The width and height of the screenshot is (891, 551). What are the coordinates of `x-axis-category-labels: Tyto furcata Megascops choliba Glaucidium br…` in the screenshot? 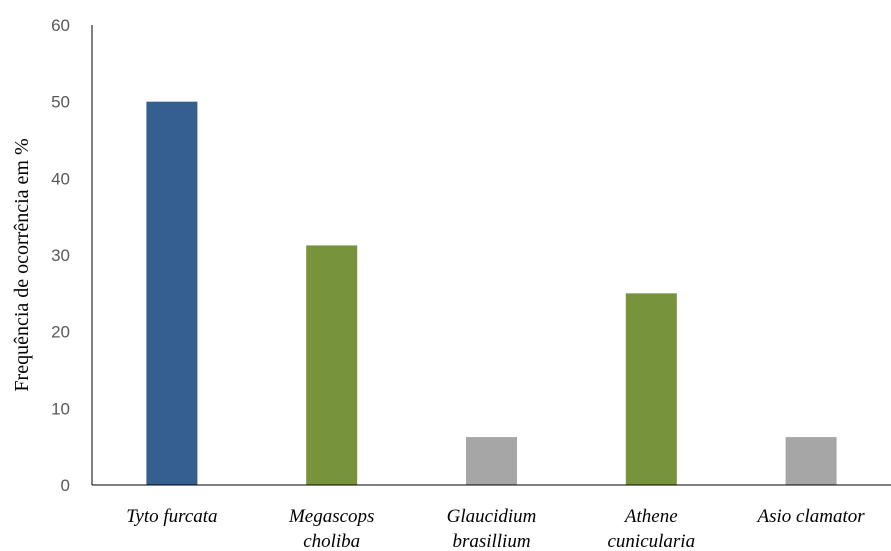 It's located at (495, 528).